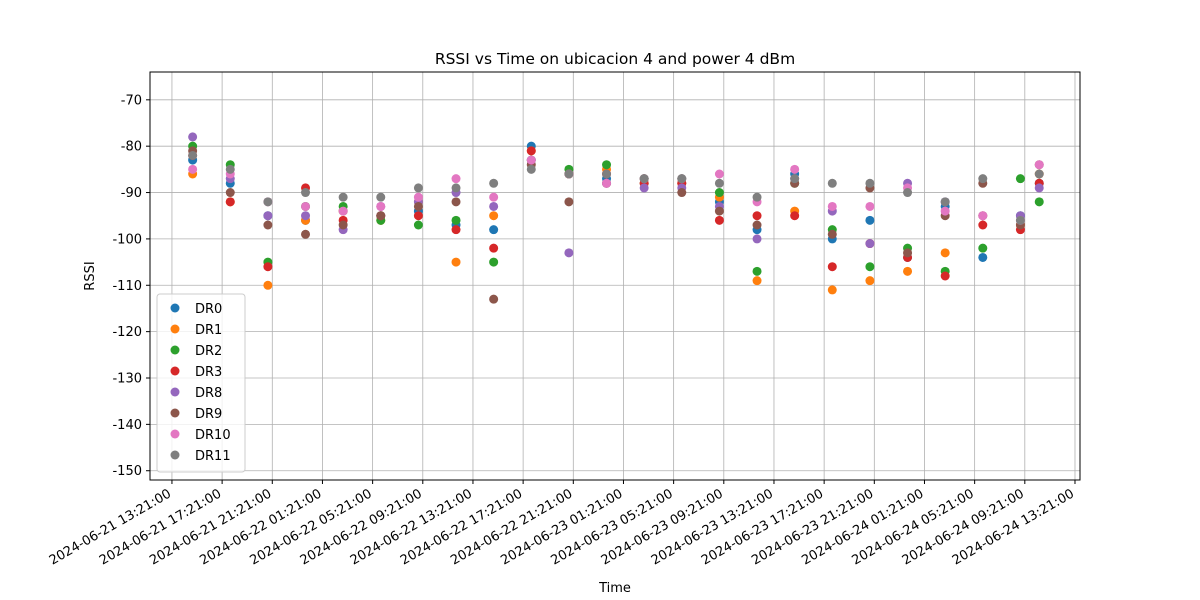 Image resolution: width=1200 pixels, height=600 pixels. What do you see at coordinates (201, 383) in the screenshot?
I see `legend-box` at bounding box center [201, 383].